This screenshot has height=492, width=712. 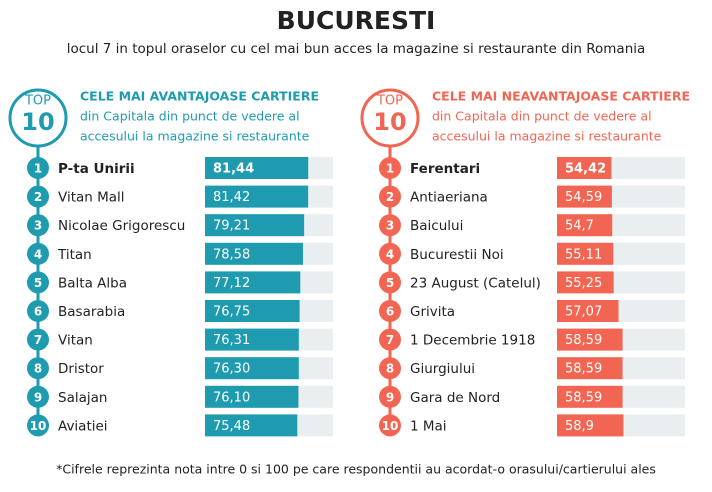 What do you see at coordinates (199, 96) in the screenshot?
I see `panel-title: CELE MAI AVANTAJOASE CARTIERE` at bounding box center [199, 96].